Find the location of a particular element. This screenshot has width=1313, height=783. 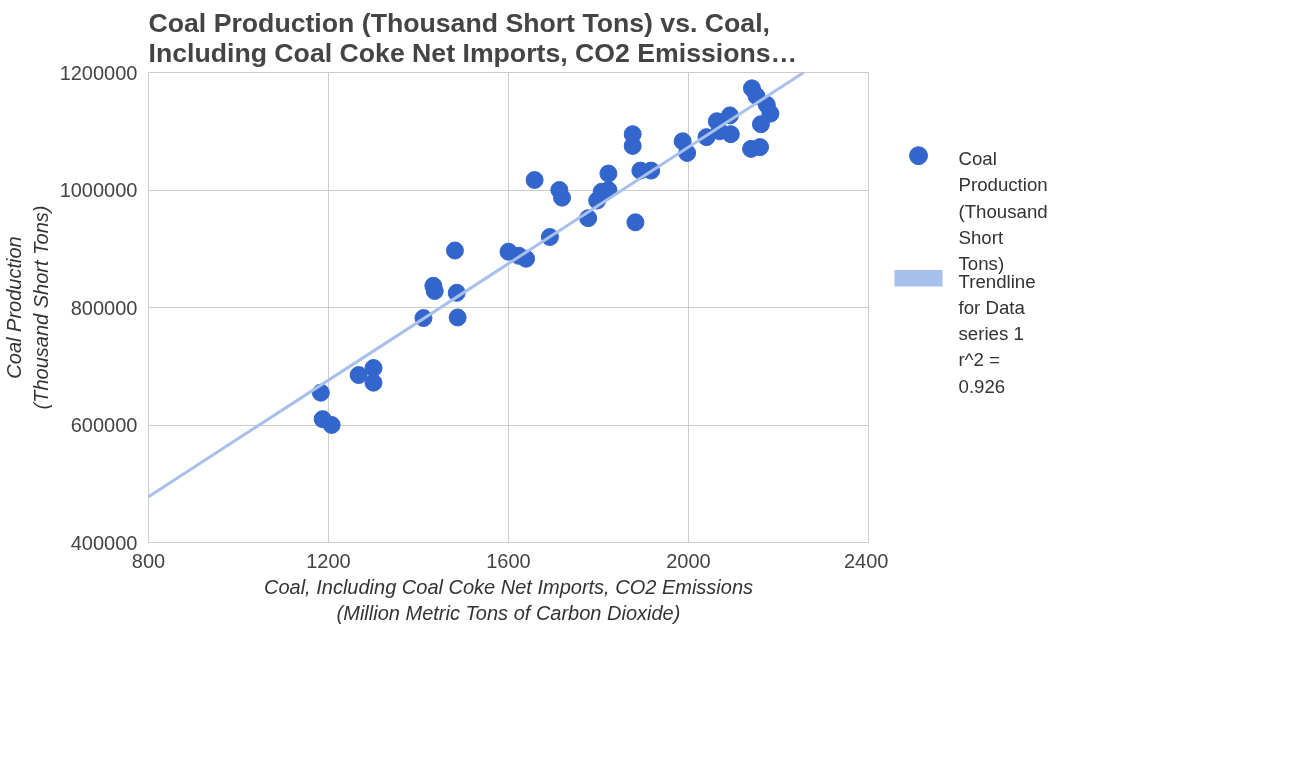

x-axis-title: Coal, Including Coal Coke Net Imports, CO2 Emissions (Million Metric Tons of Carbon Dioxide) is located at coordinates (508, 599).